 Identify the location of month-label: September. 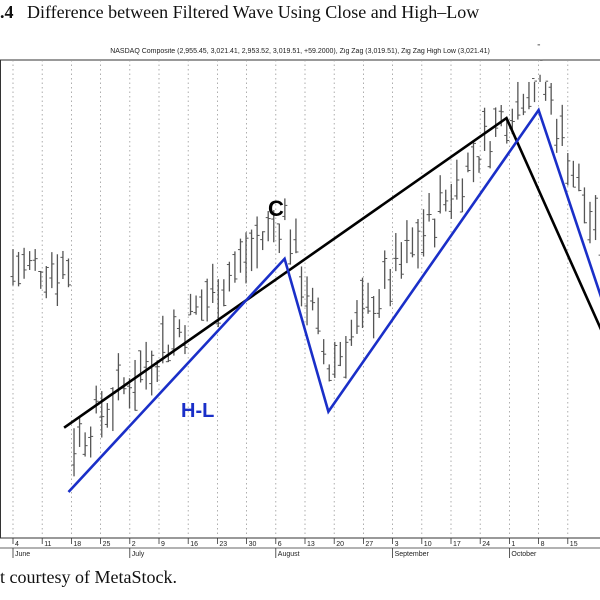
(412, 554).